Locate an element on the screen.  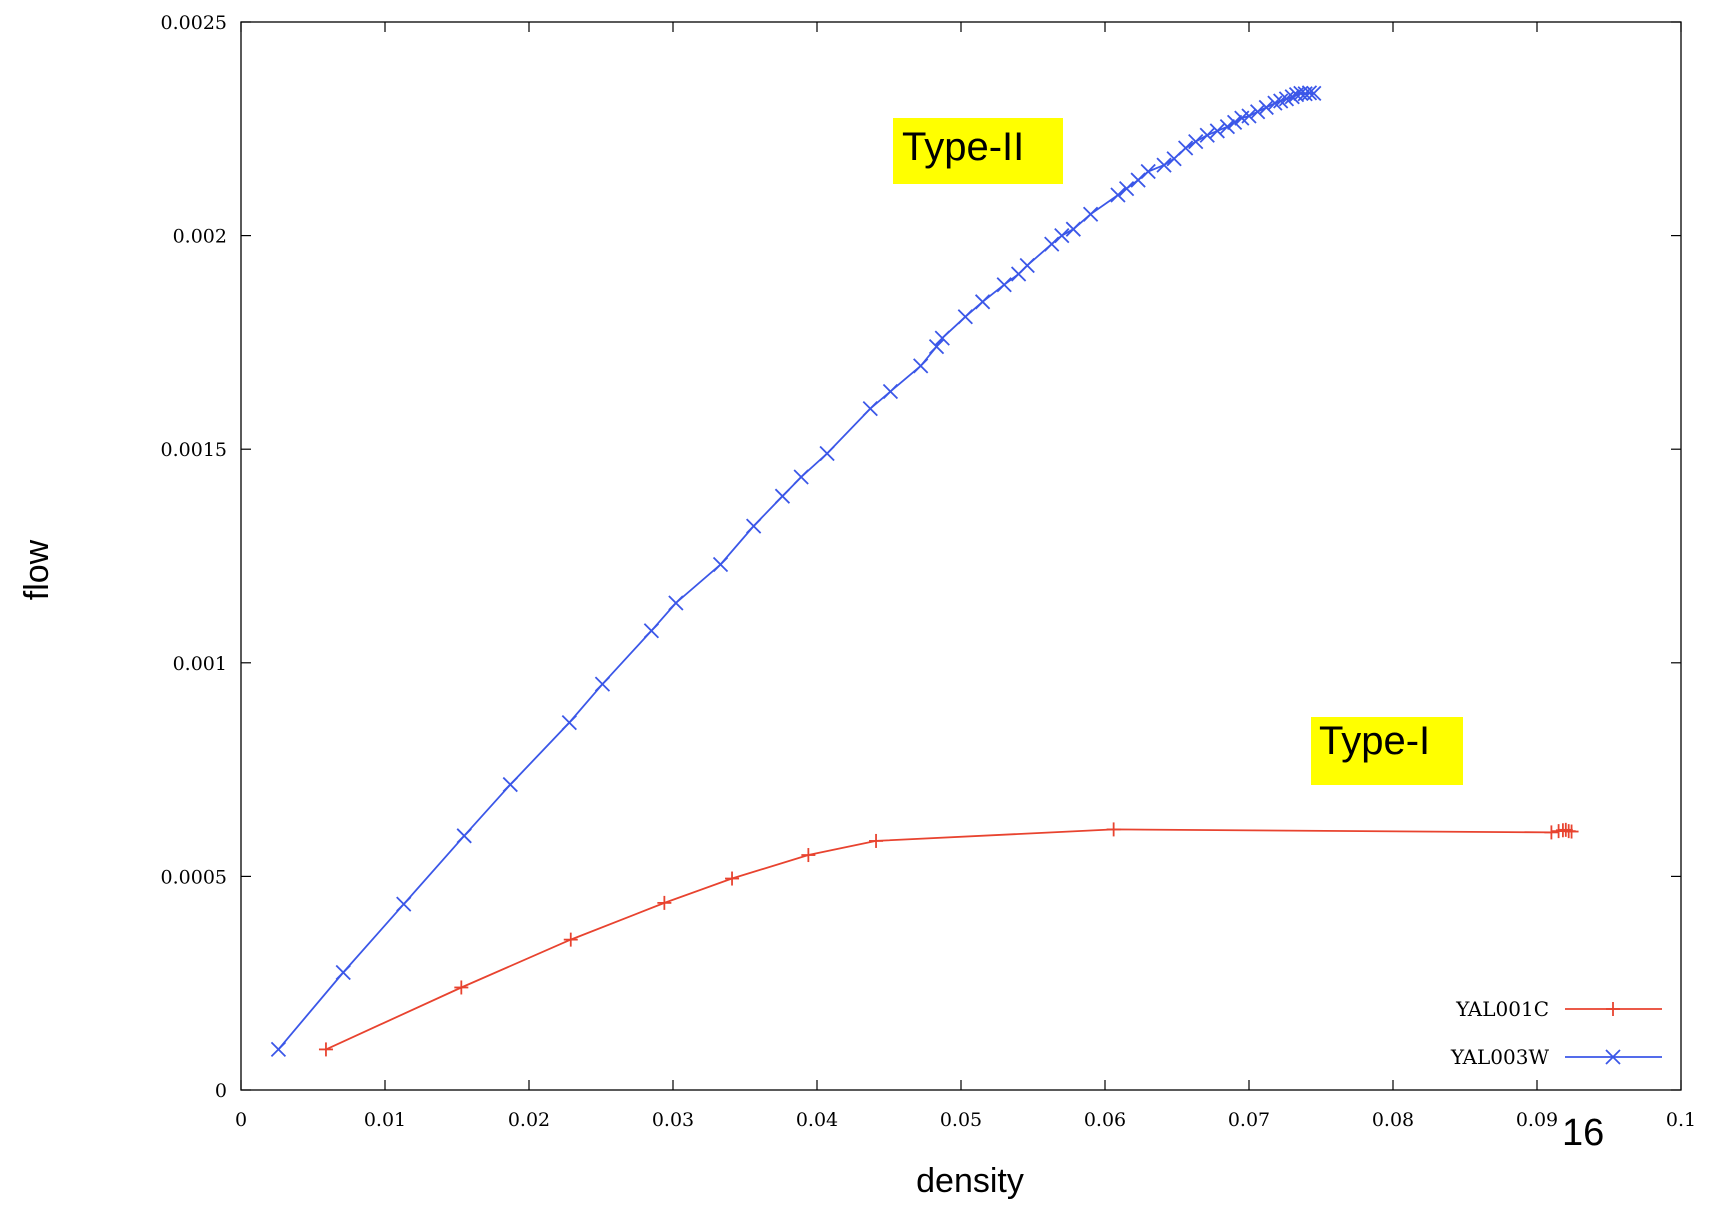
legend-marker-b is located at coordinates (1613, 1057).